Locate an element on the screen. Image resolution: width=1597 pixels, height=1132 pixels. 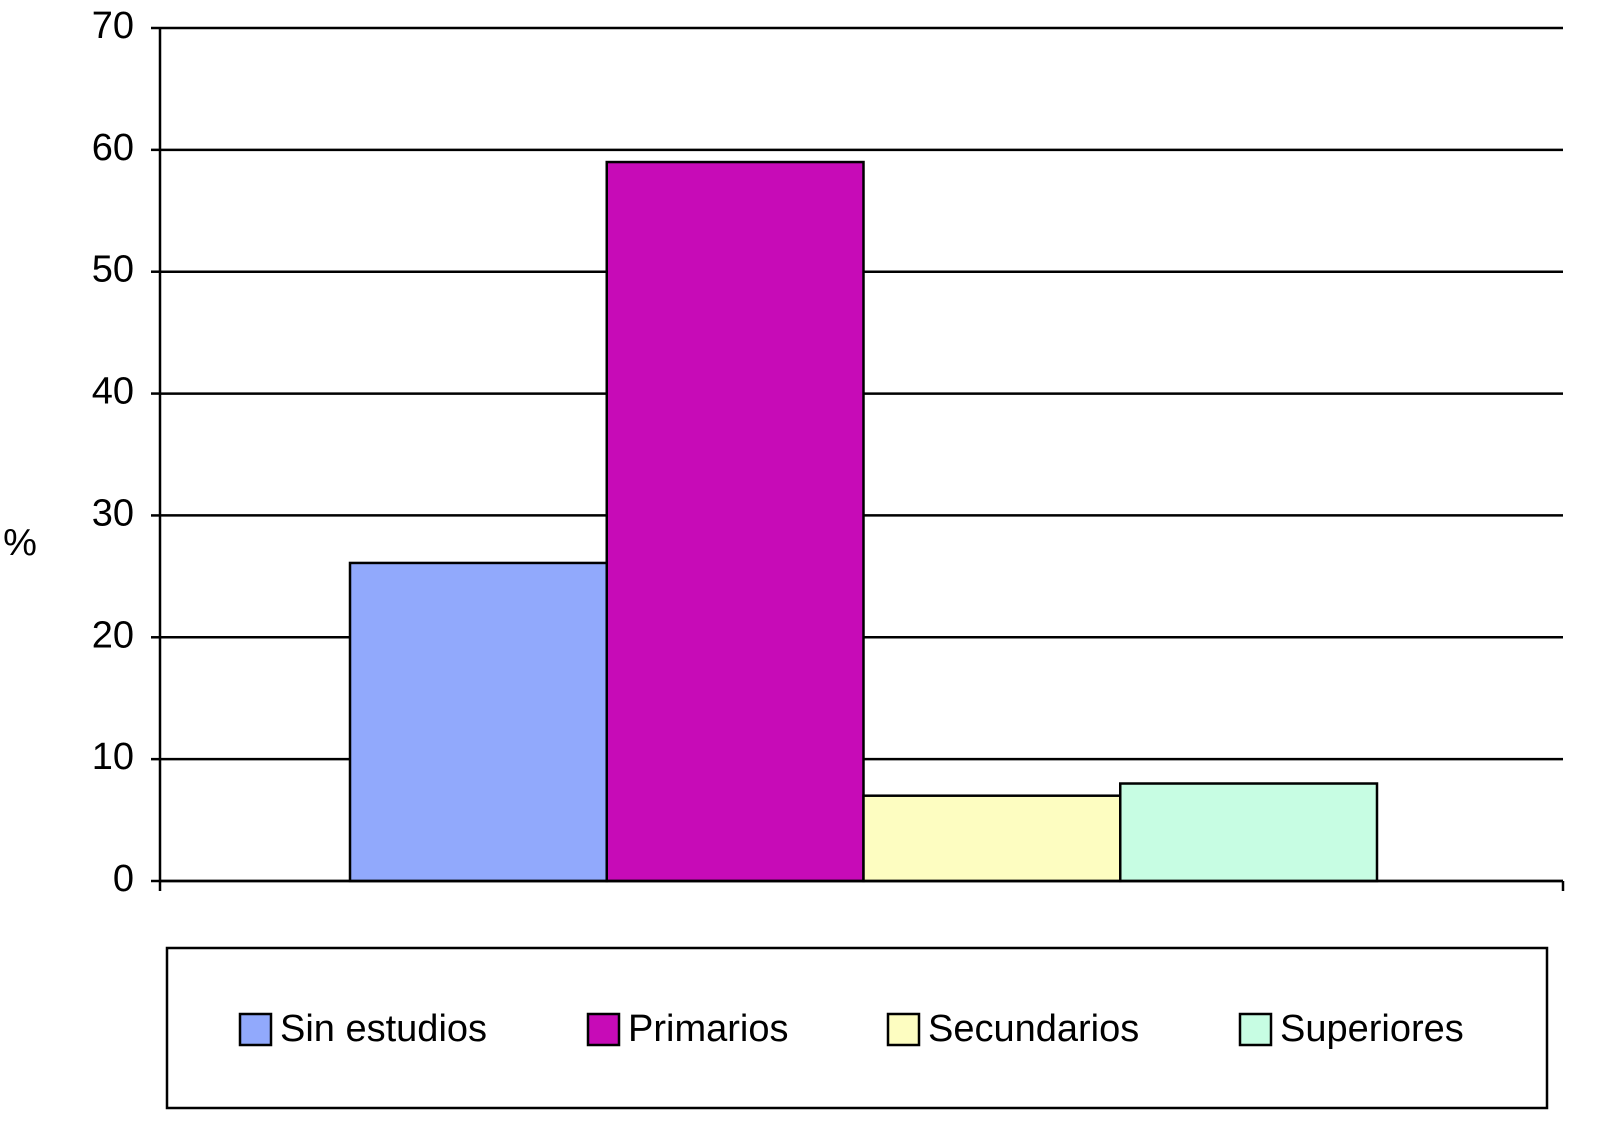
y-tick-label: 50 is located at coordinates (113, 270).